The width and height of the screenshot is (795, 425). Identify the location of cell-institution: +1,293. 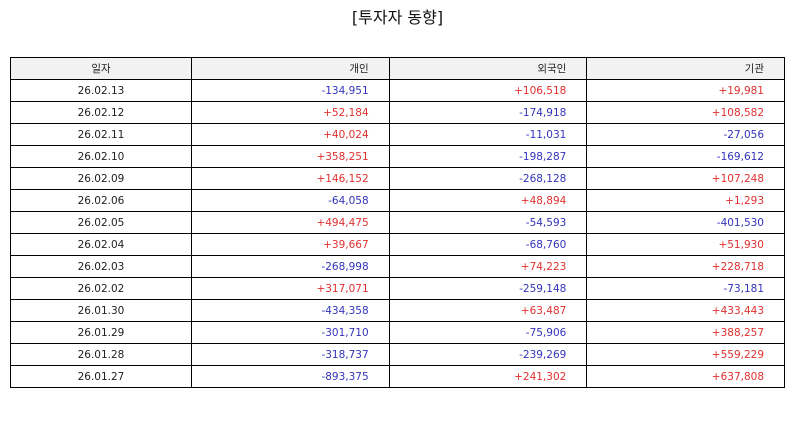
(685, 200).